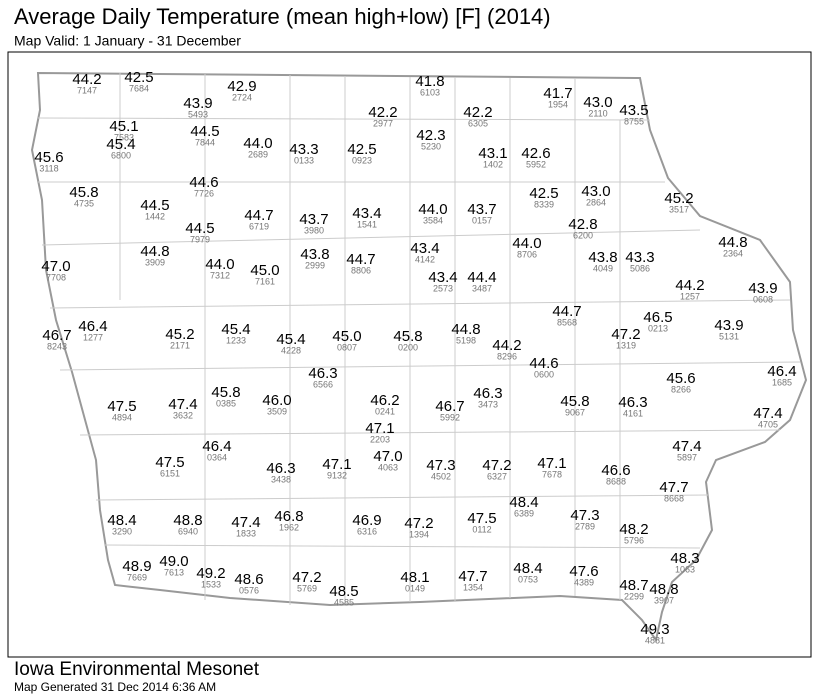 The width and height of the screenshot is (819, 700). I want to click on station-id: 3980, so click(314, 230).